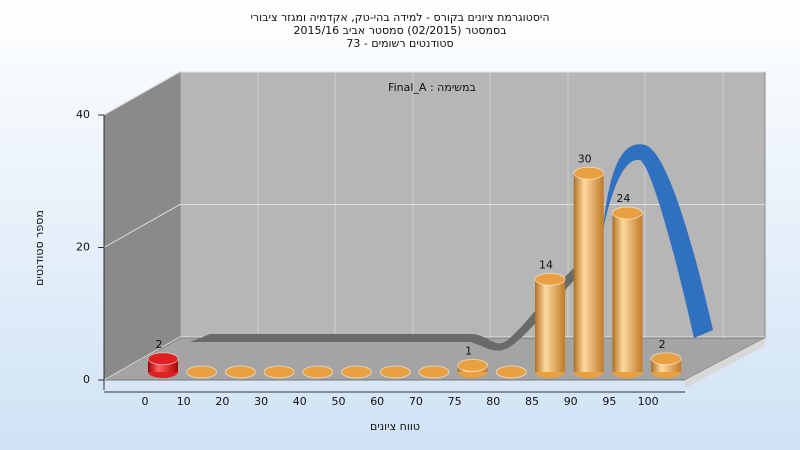 This screenshot has width=800, height=450. Describe the element at coordinates (395, 426) in the screenshot. I see `x-axis-label: טווח ציונים` at that location.